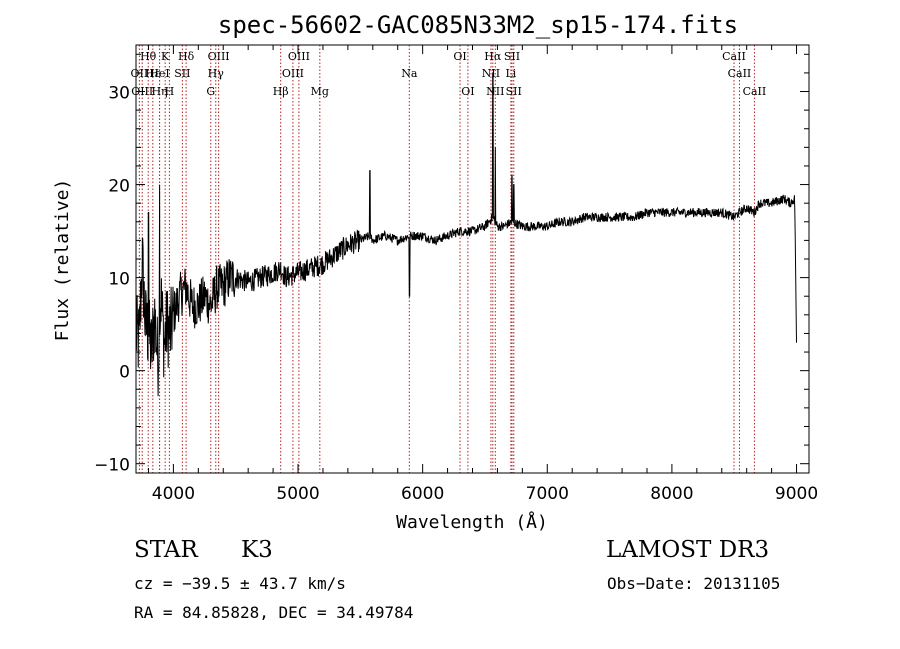 The width and height of the screenshot is (900, 649). I want to click on y-tick-label-3: 20, so click(119, 187).